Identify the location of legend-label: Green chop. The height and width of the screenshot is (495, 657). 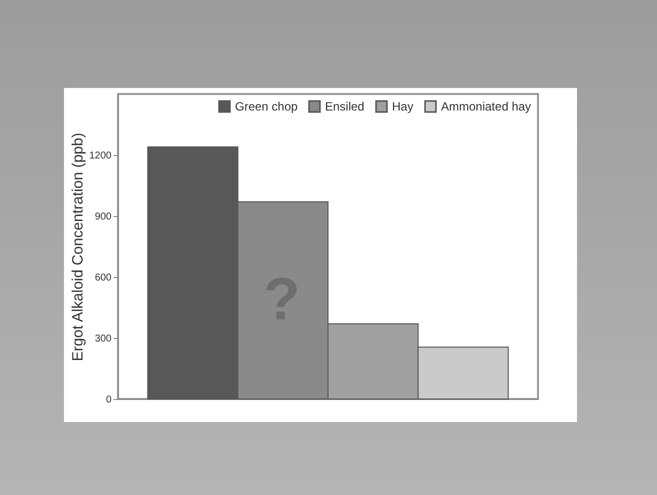
(266, 107).